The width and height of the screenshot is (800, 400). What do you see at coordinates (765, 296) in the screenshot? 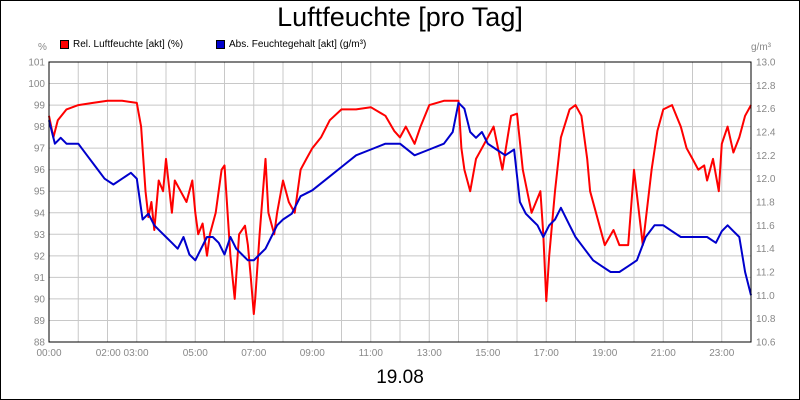
I see `y-tick-label-right: 11.0` at bounding box center [765, 296].